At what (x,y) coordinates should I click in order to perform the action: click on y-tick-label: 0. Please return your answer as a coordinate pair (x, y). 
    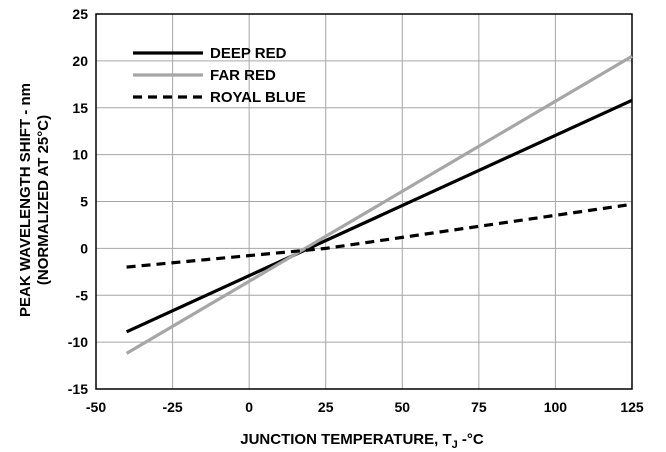
    Looking at the image, I should click on (84, 248).